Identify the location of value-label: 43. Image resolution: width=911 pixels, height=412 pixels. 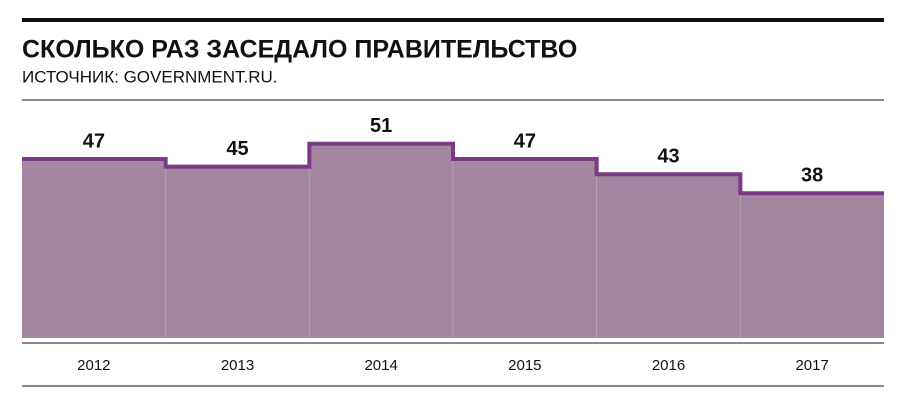
(668, 157).